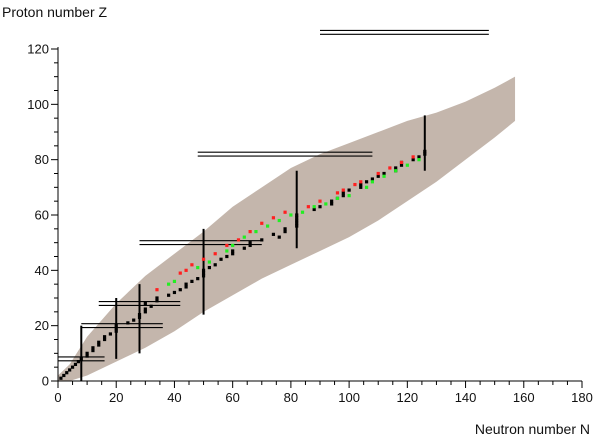 This screenshot has width=608, height=439. What do you see at coordinates (116, 397) in the screenshot?
I see `x-tick-label: 20` at bounding box center [116, 397].